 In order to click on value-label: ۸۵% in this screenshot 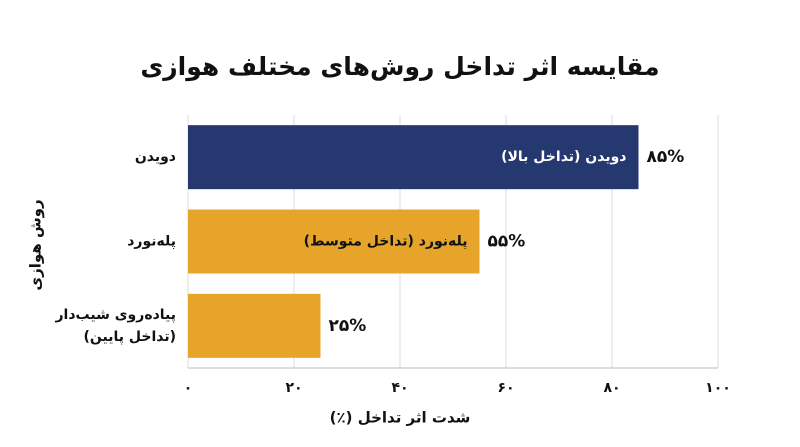, I will do `click(666, 157)`.